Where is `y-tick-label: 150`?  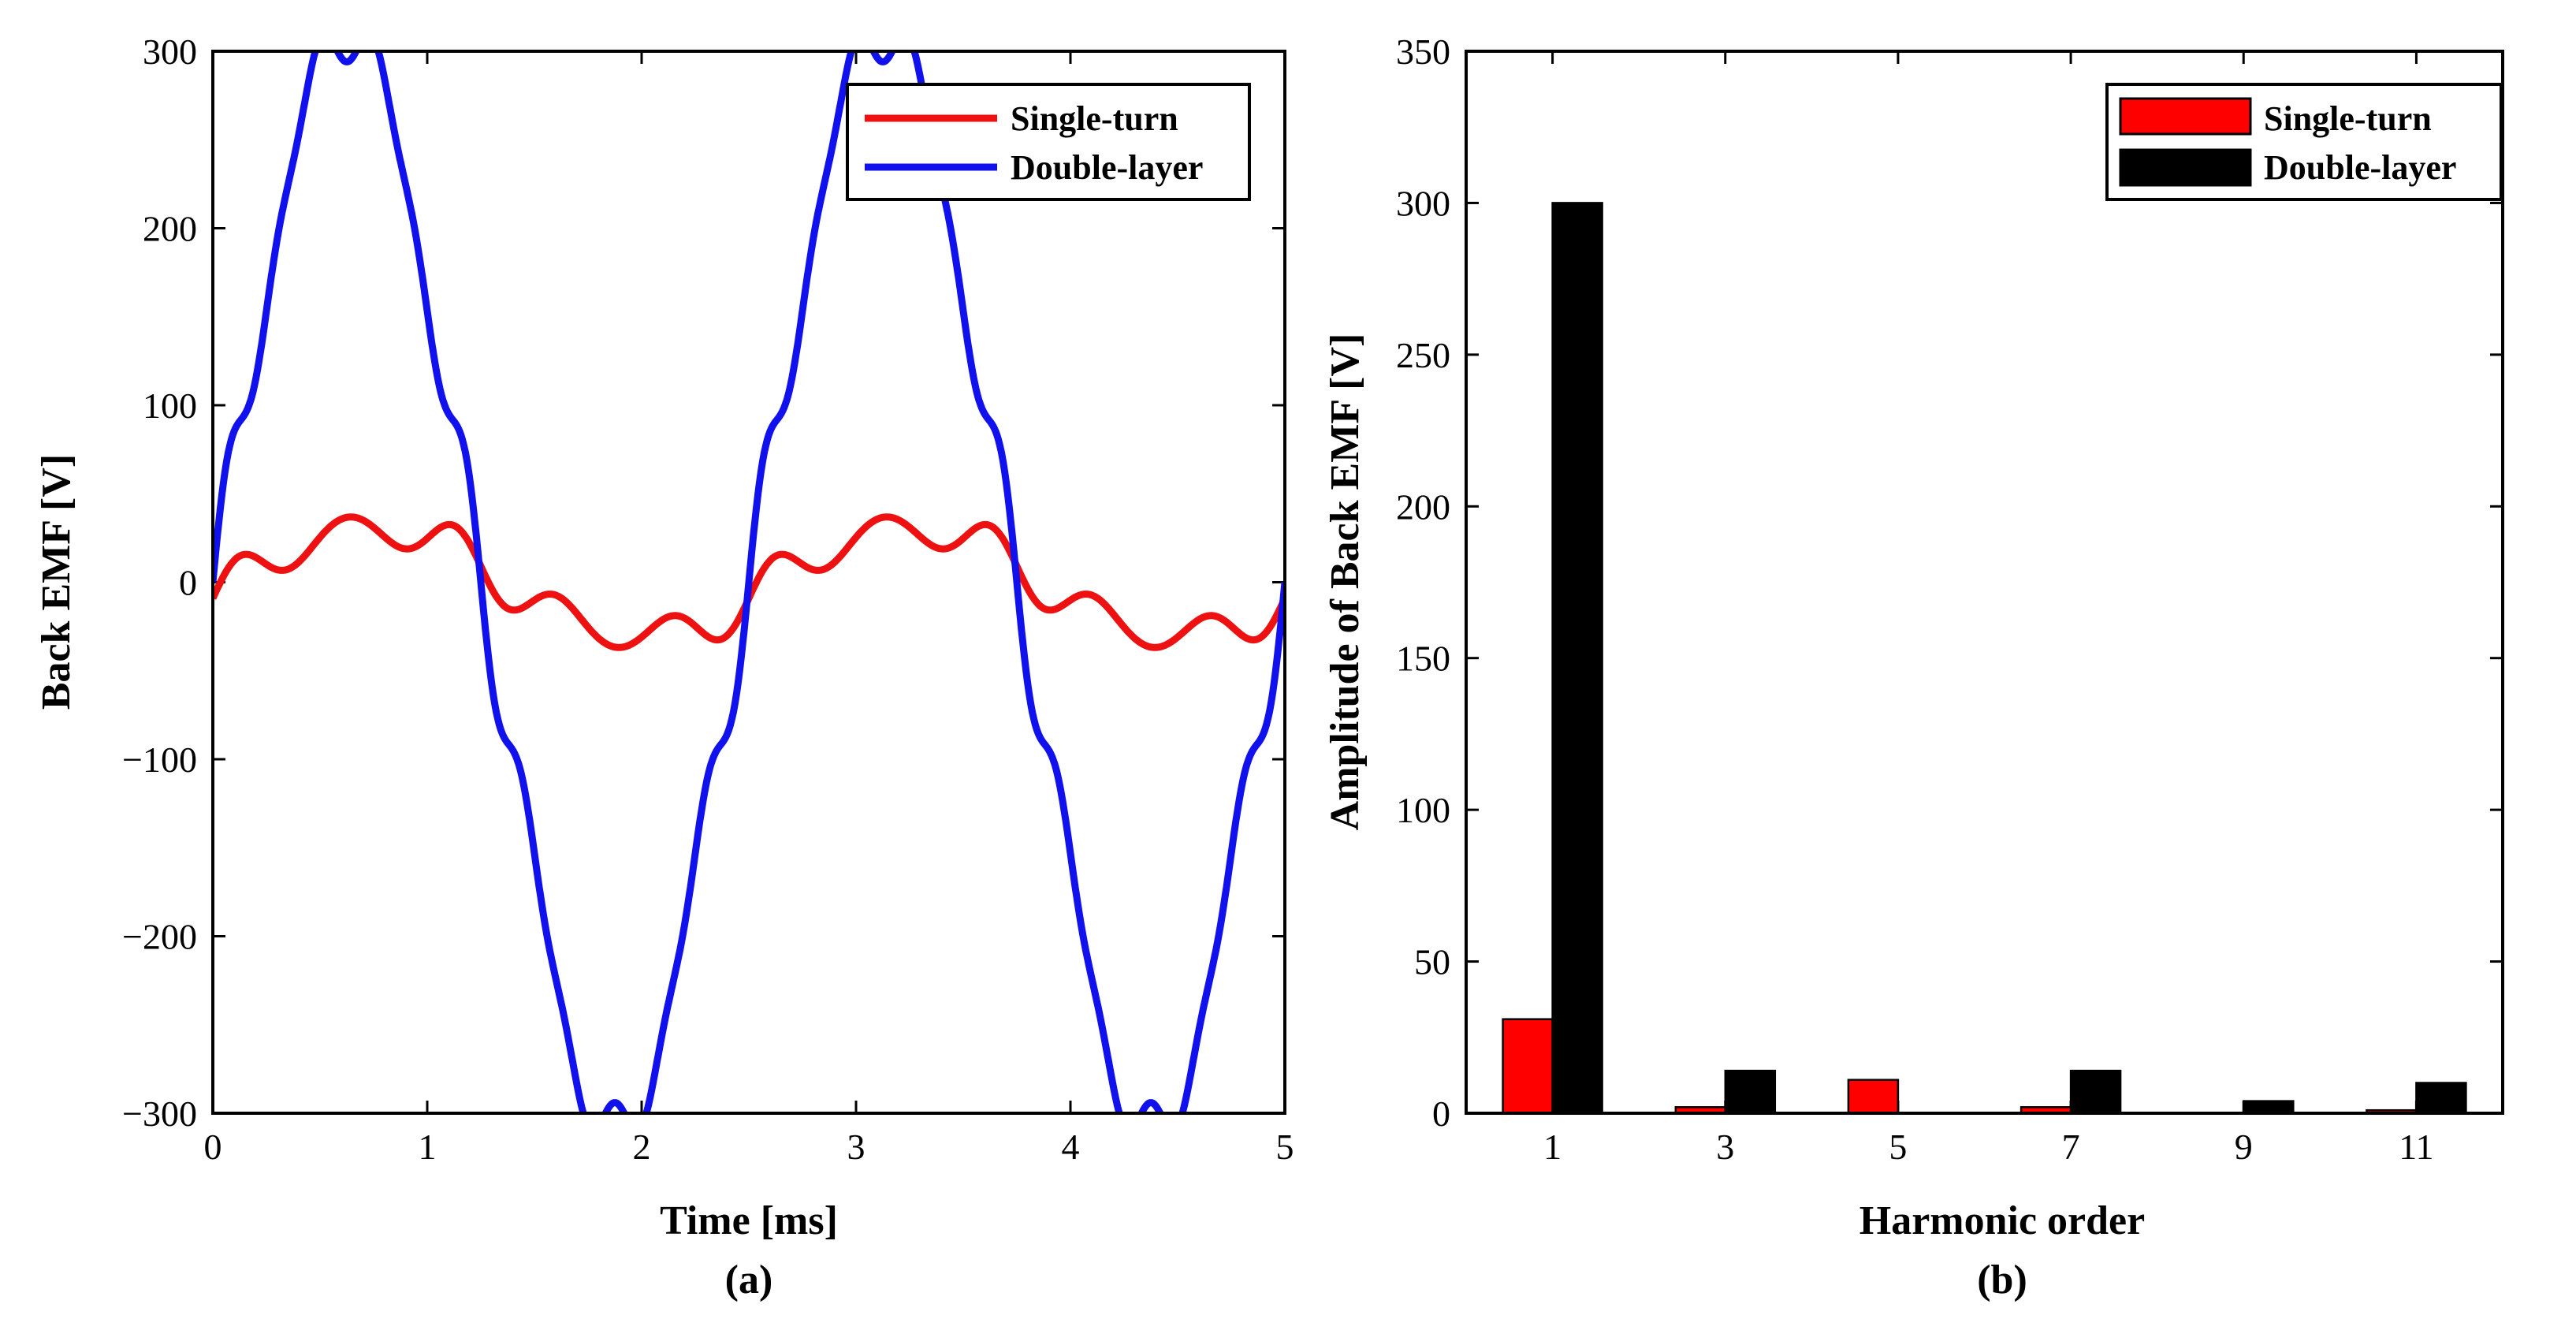 y-tick-label: 150 is located at coordinates (1423, 659).